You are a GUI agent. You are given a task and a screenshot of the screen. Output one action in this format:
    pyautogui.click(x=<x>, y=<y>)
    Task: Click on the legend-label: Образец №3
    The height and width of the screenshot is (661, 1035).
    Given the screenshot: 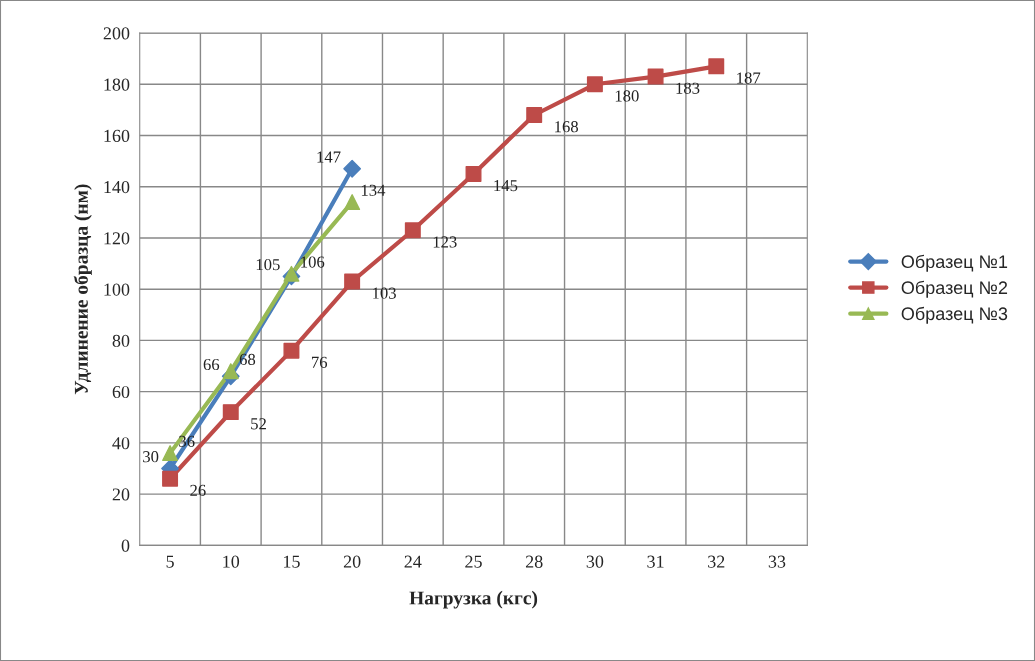 What is the action you would take?
    pyautogui.click(x=954, y=315)
    